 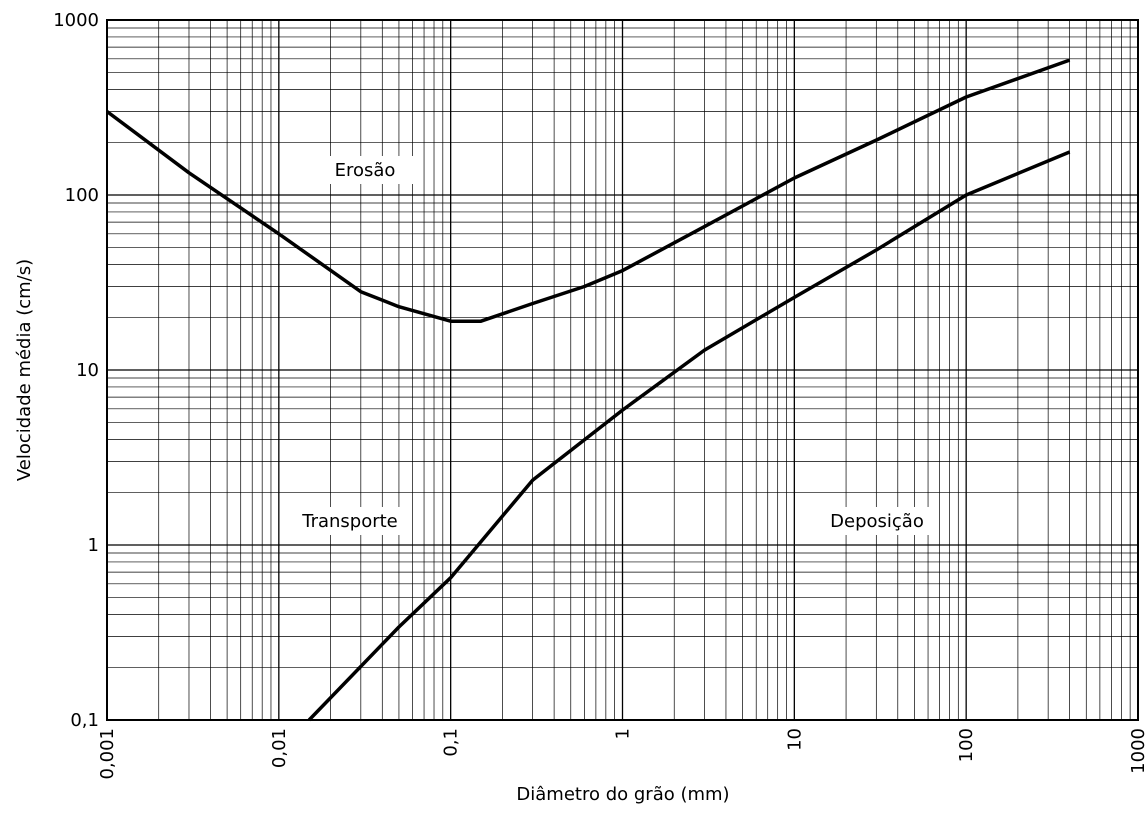 I want to click on annotation: Transporte, so click(x=349, y=521).